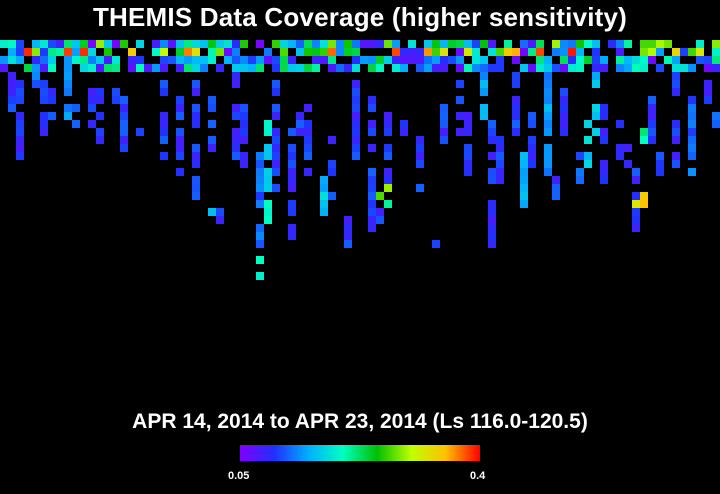  What do you see at coordinates (360, 453) in the screenshot?
I see `colorbar` at bounding box center [360, 453].